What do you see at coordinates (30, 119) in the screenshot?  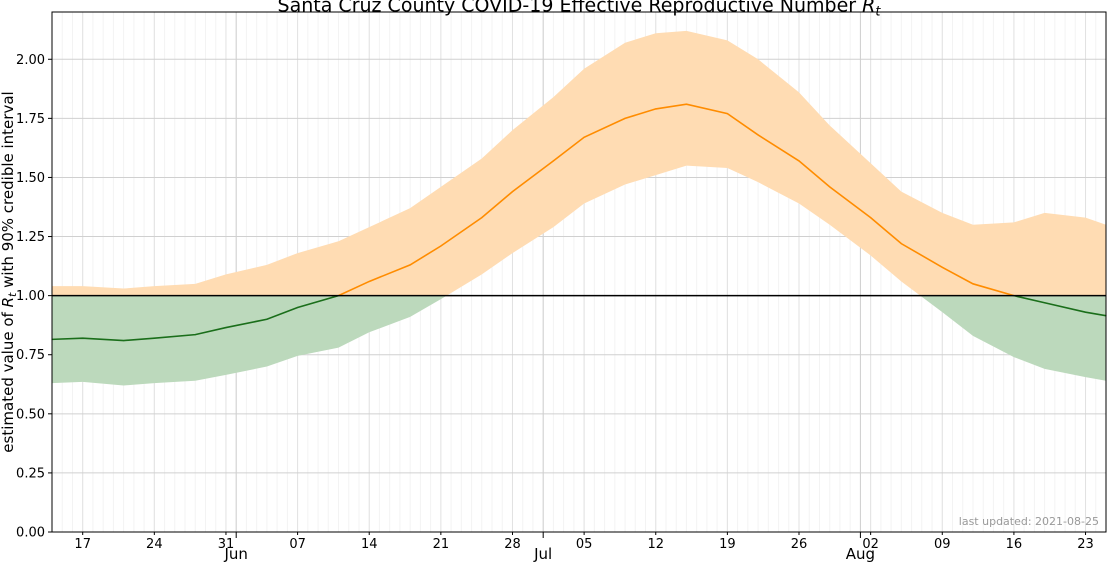 I see `y-tick-label: 1.75` at bounding box center [30, 119].